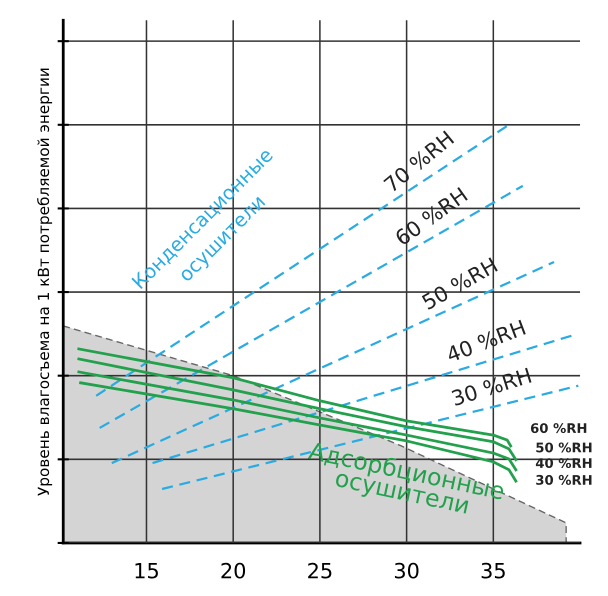  I want to click on series-label: 30 %RH, so click(564, 479).